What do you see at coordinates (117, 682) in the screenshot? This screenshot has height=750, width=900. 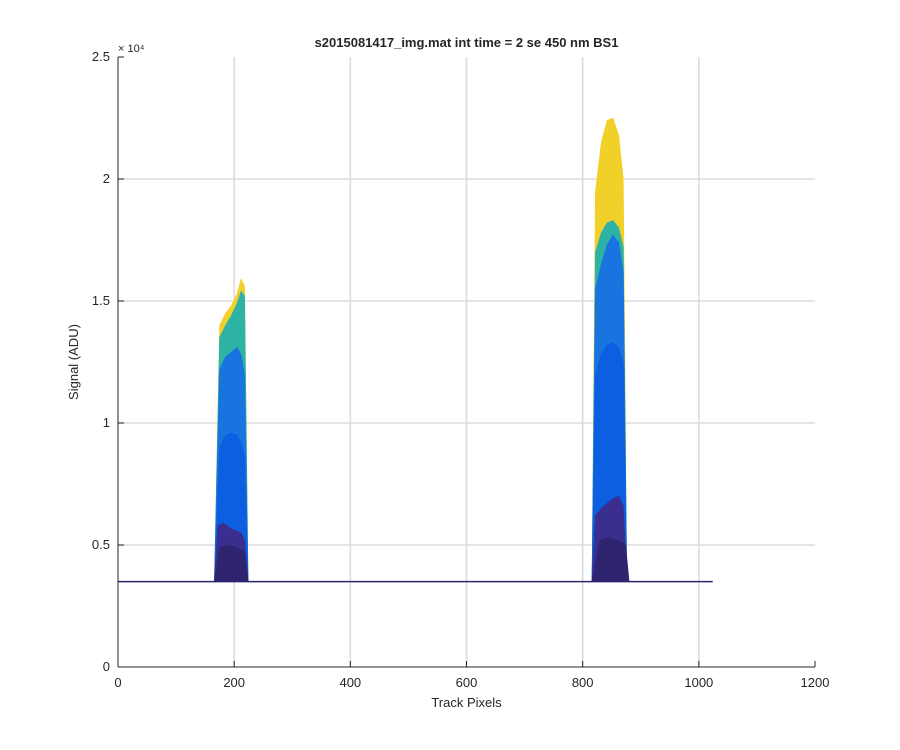 I see `x-tick-label: 0` at bounding box center [117, 682].